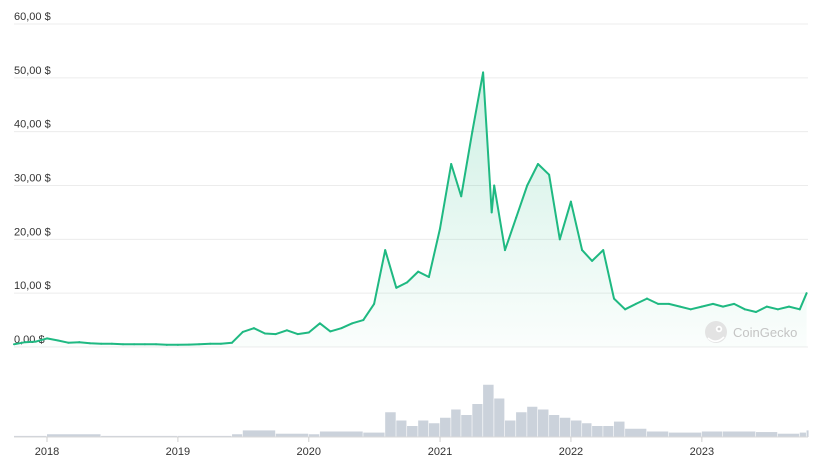  I want to click on x-tick-label: 2019, so click(178, 452).